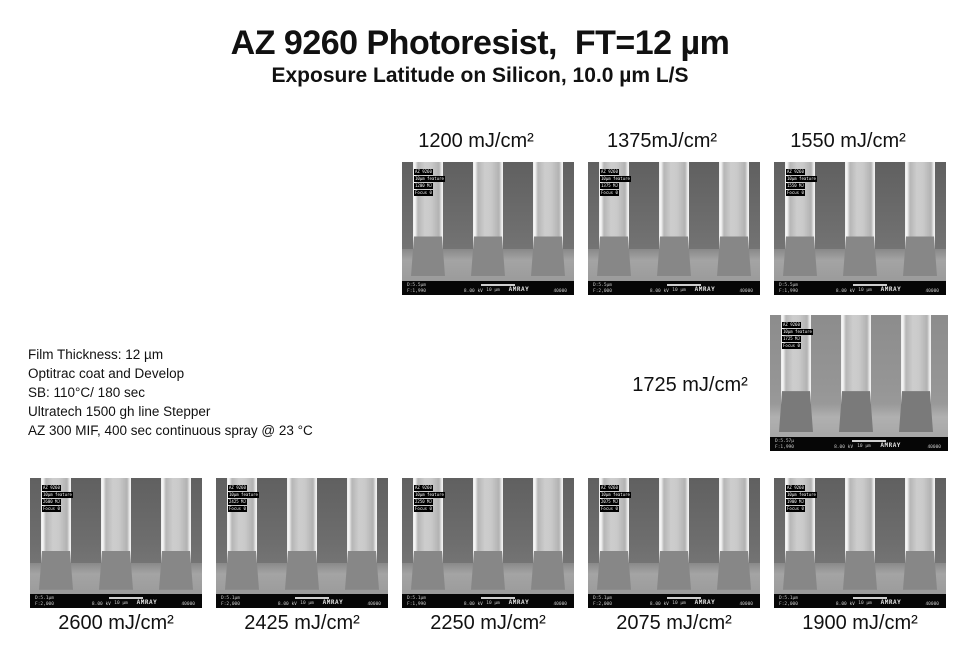 The width and height of the screenshot is (960, 646). I want to click on annotation-line: 1725 MJ, so click(791, 339).